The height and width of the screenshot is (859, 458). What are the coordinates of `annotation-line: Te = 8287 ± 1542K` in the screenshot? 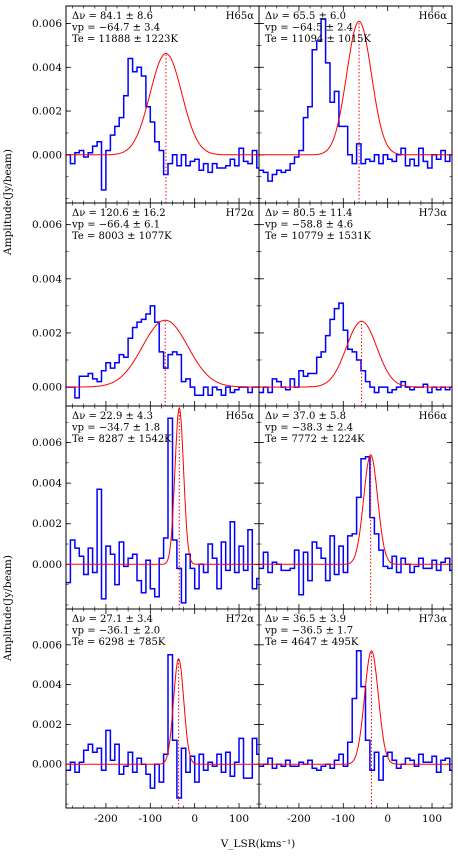 It's located at (122, 439).